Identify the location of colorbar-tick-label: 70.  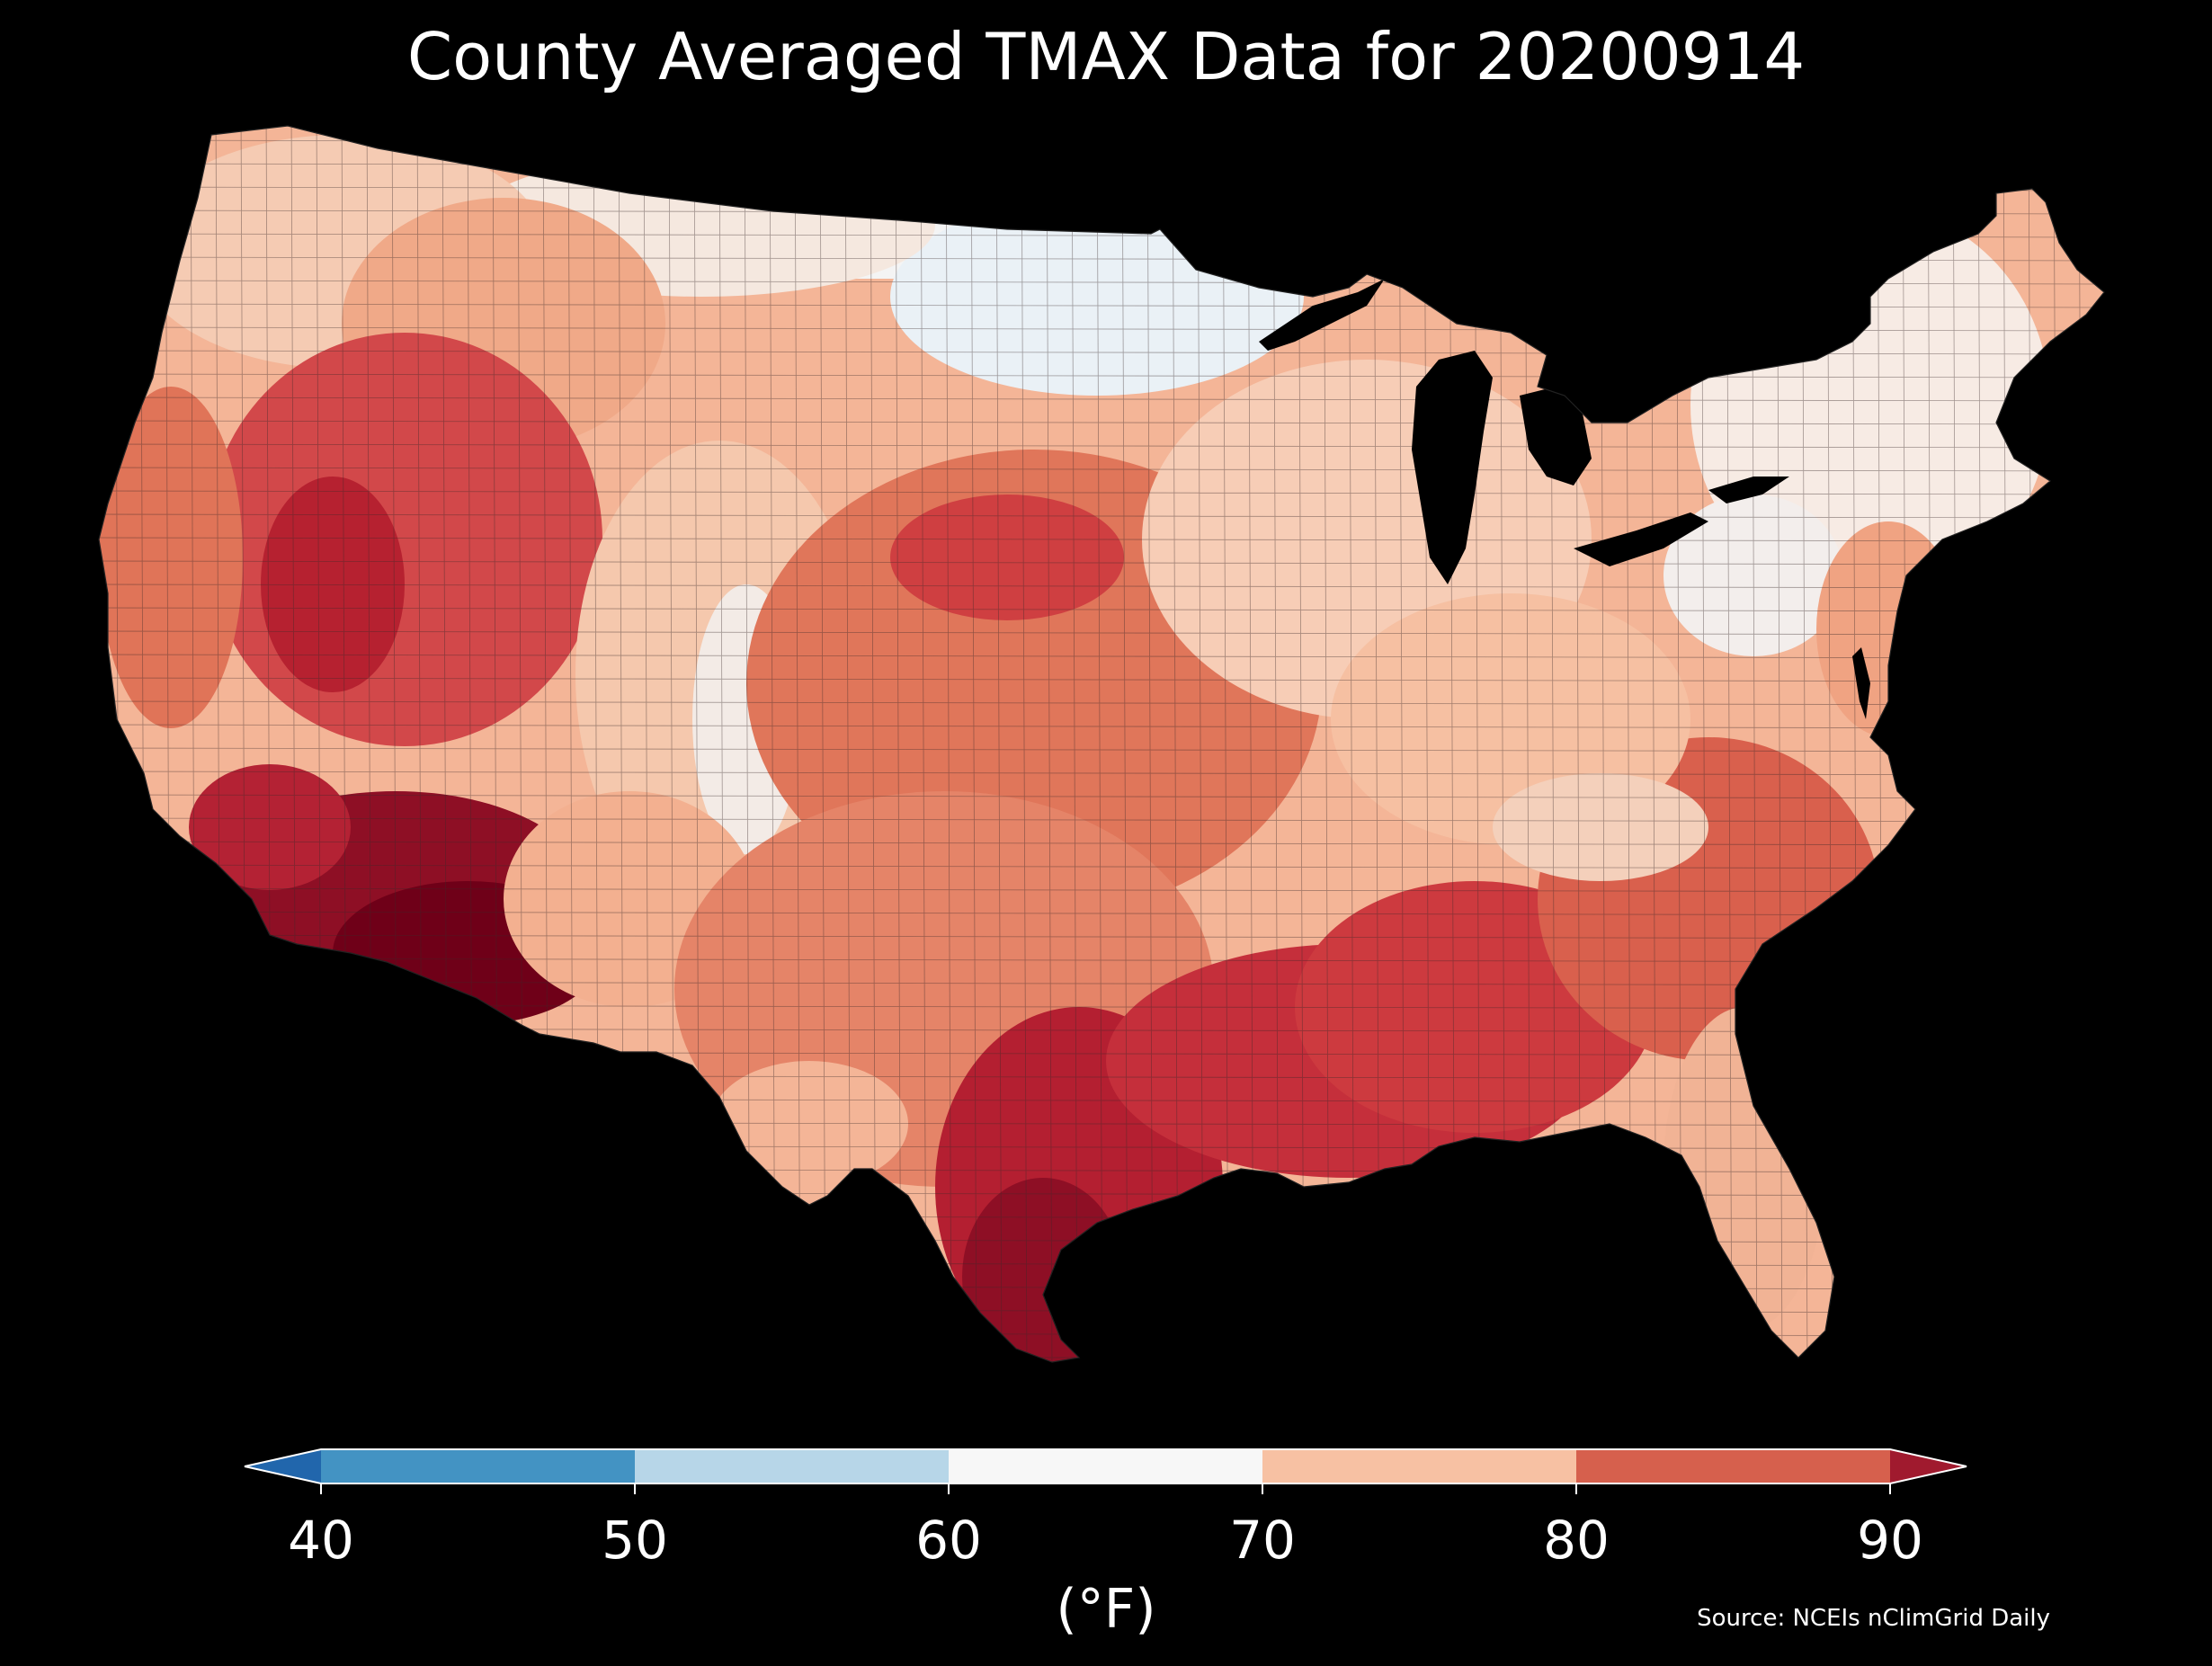
(1262, 1540).